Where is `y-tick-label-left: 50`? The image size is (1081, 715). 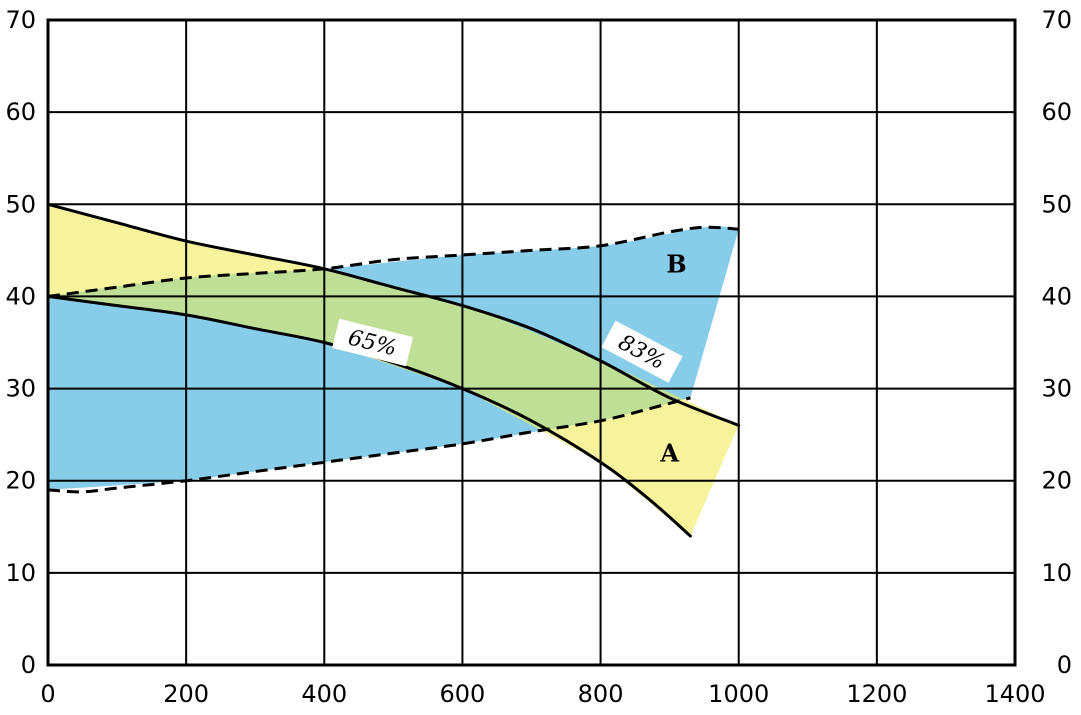 y-tick-label-left: 50 is located at coordinates (20, 204).